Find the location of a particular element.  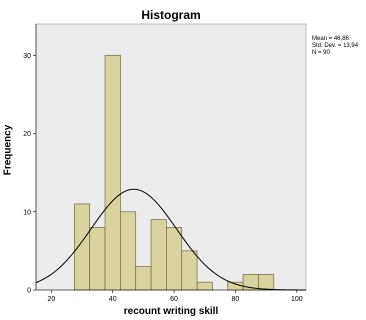

x-tick-label: 20 is located at coordinates (51, 299).